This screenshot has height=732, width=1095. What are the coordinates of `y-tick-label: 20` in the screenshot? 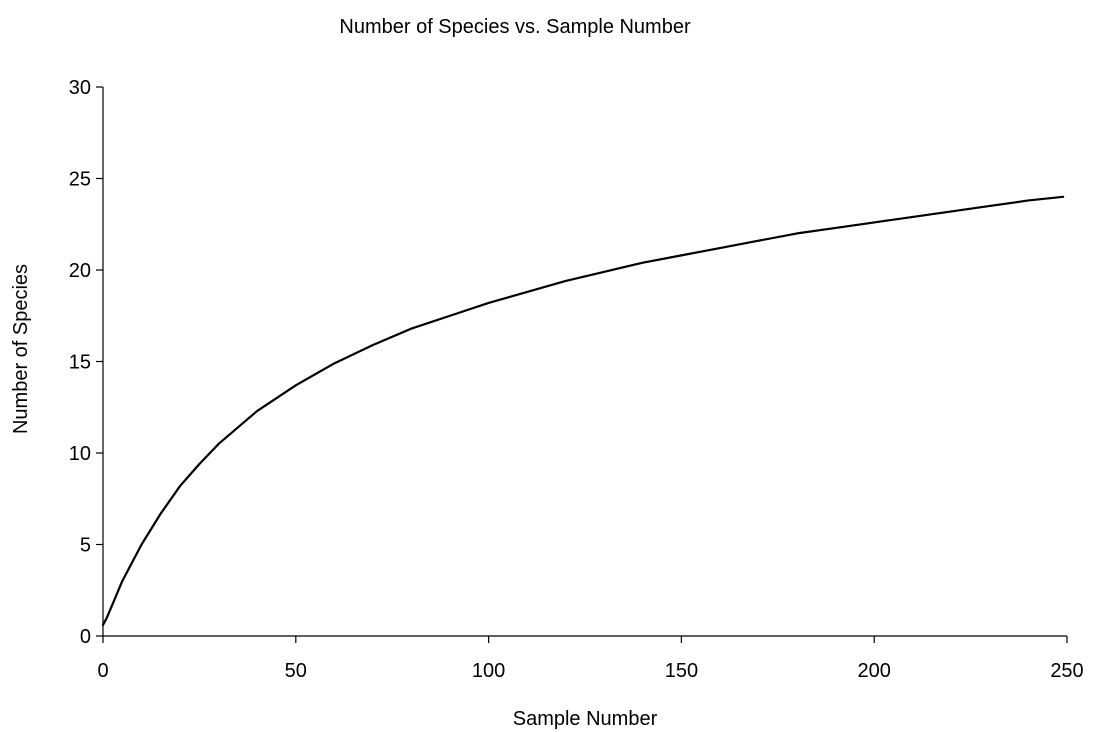 It's located at (80, 271).